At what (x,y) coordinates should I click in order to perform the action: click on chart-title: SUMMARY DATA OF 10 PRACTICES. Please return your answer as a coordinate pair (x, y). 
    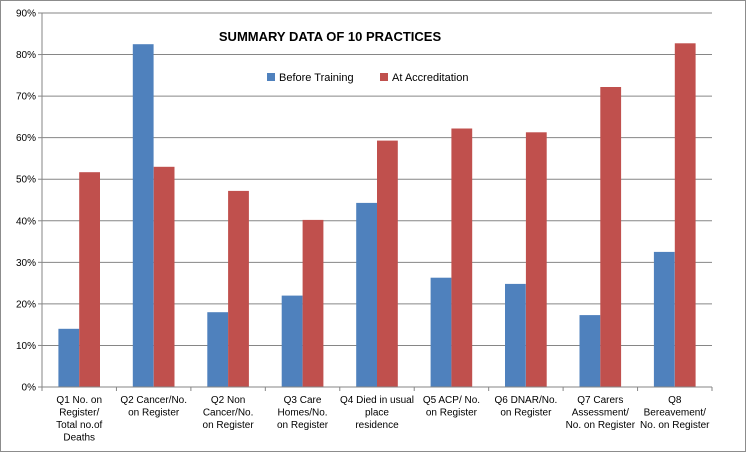
    Looking at the image, I should click on (330, 36).